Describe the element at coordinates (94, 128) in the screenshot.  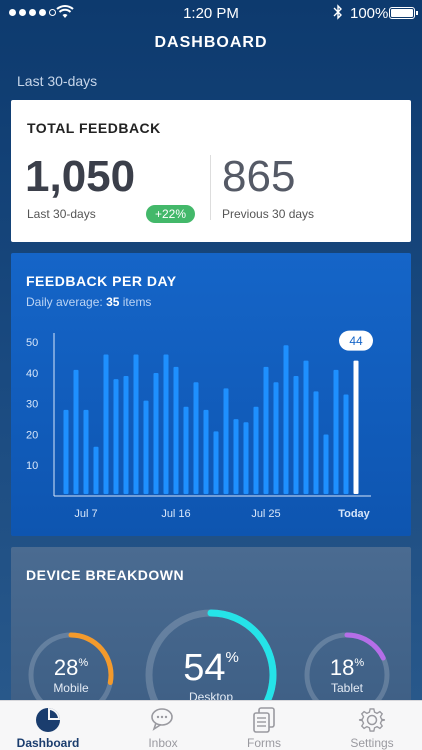
I see `card-title: TOTAL FEEDBACK` at that location.